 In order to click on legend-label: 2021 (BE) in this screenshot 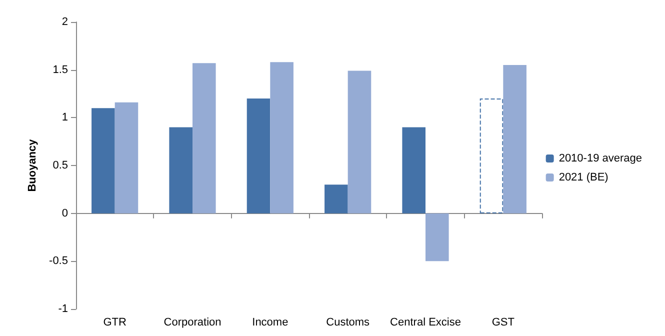, I will do `click(583, 178)`.